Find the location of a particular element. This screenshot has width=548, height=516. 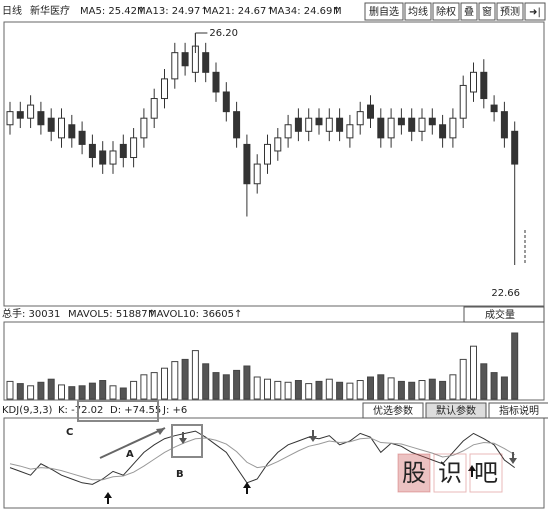

ma-label: MA34: 24.69↑ is located at coordinates (305, 11).